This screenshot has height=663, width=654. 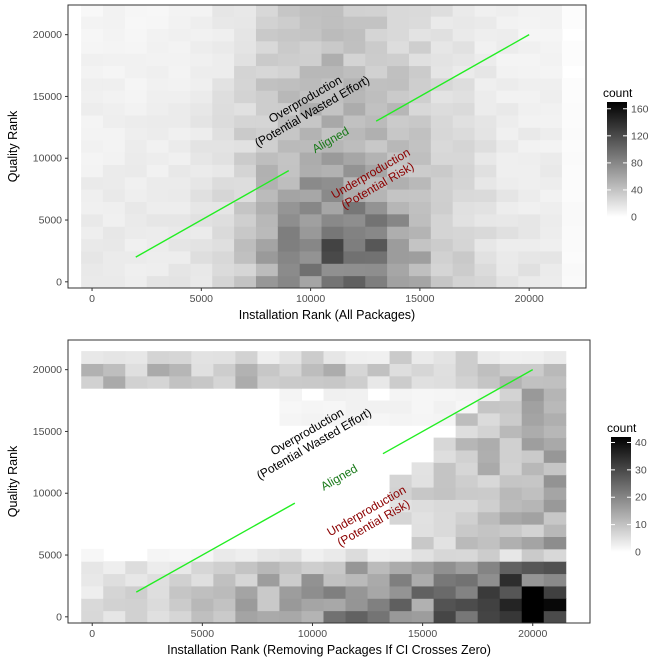 I want to click on legend-title: count, so click(x=618, y=93).